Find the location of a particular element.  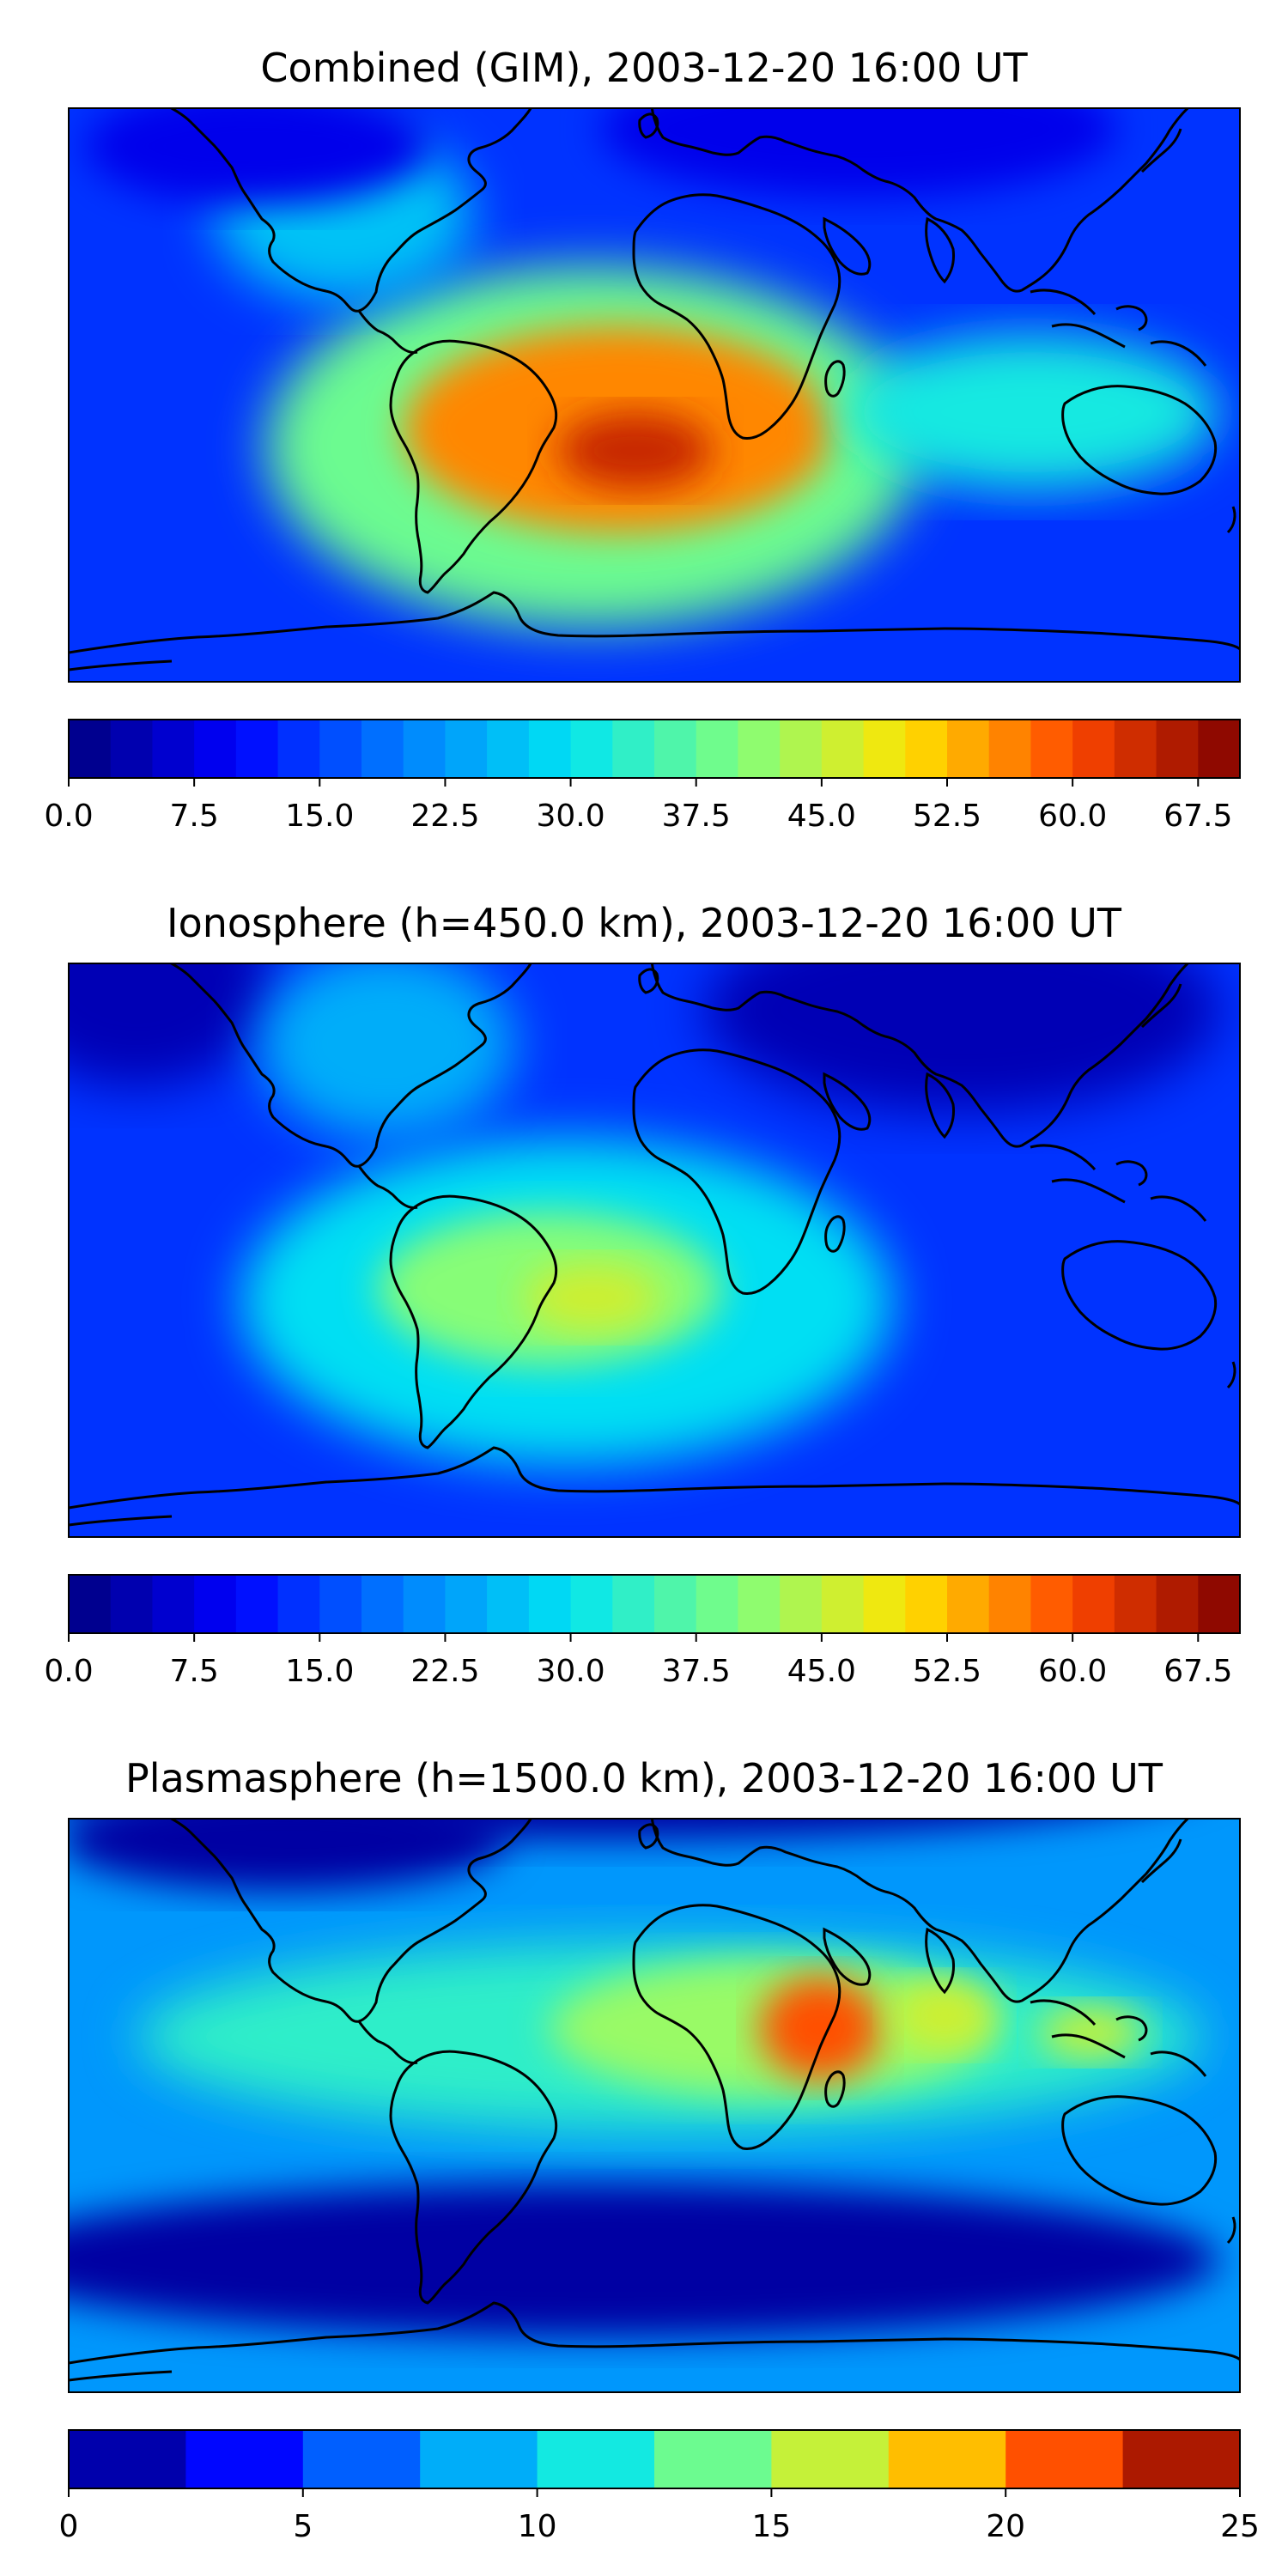

colorbar-tick-label: 20 is located at coordinates (1006, 2526).